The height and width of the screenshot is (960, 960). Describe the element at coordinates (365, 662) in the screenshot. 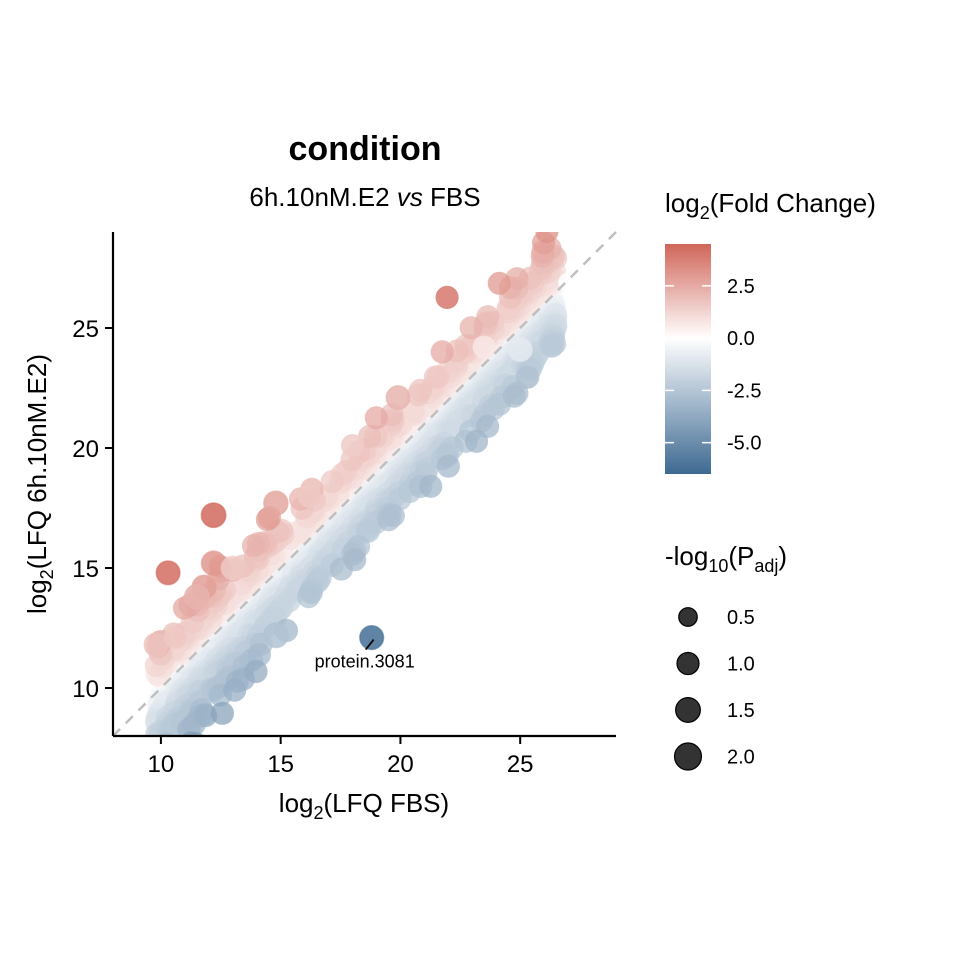

I see `point-annotation-label: protein.3081` at that location.